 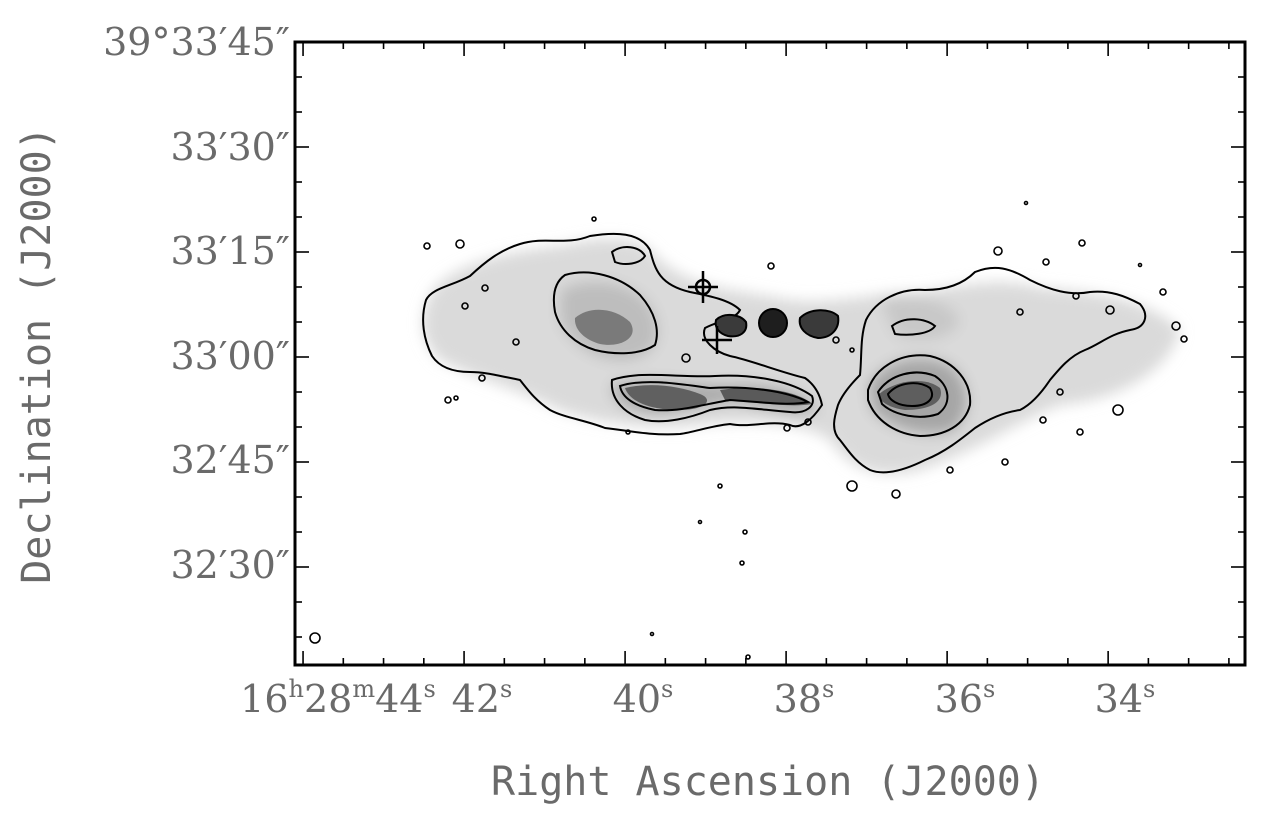 What do you see at coordinates (1125, 698) in the screenshot?
I see `x-tick-label: 34s` at bounding box center [1125, 698].